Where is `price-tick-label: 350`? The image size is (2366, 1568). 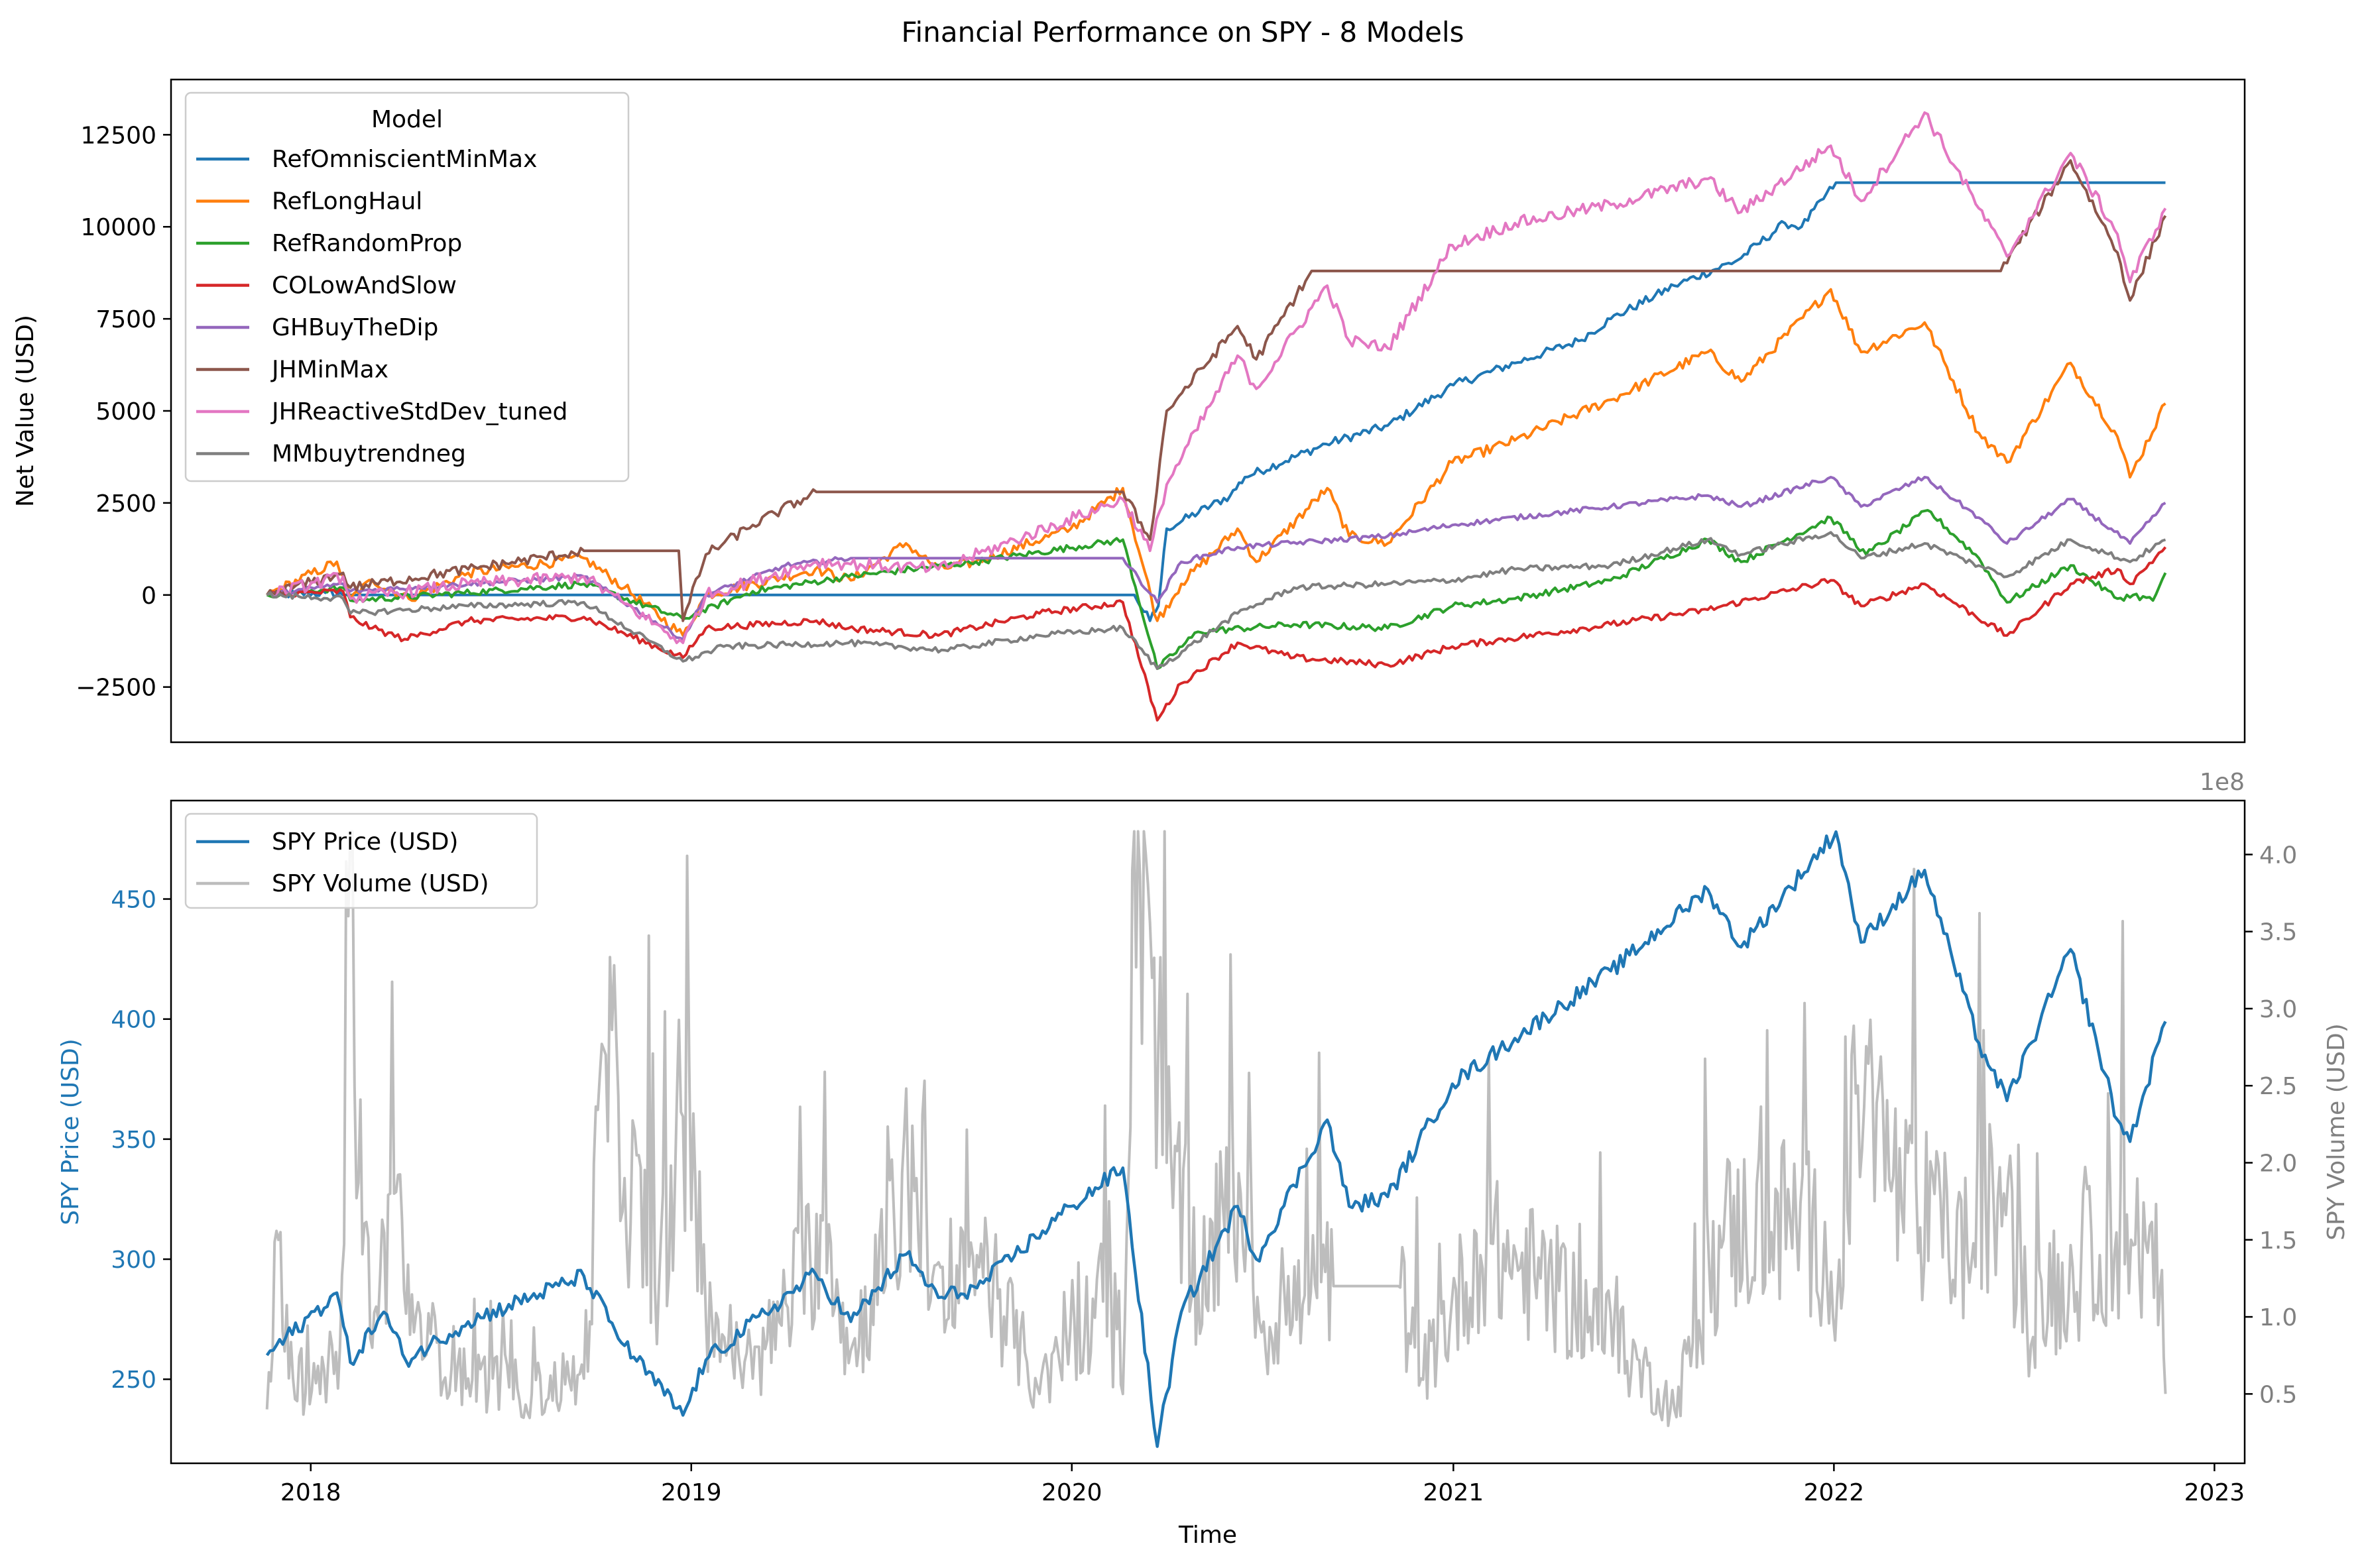
price-tick-label: 350 is located at coordinates (134, 1141).